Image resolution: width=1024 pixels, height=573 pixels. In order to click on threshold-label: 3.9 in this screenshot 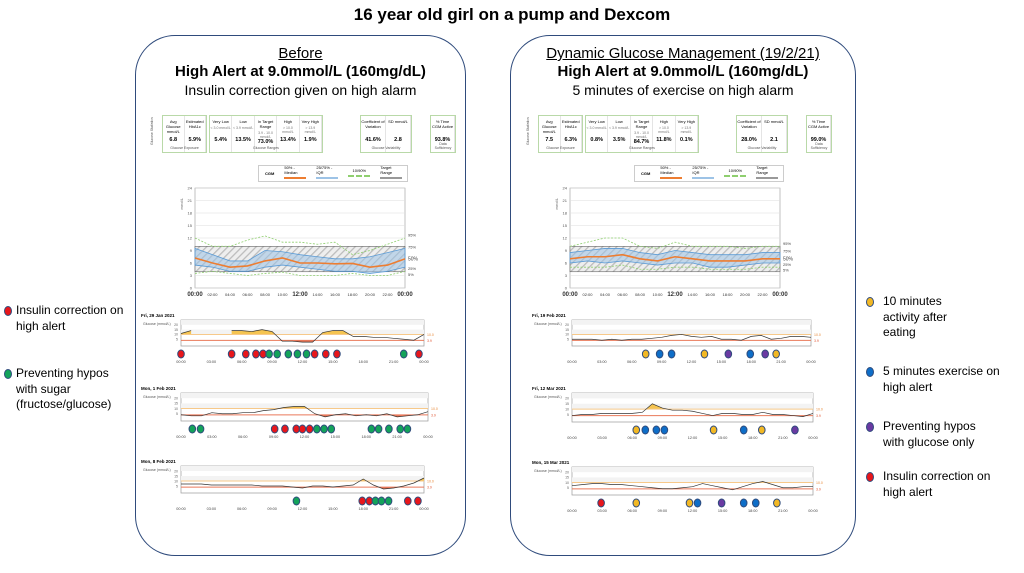, I will do `click(818, 489)`.